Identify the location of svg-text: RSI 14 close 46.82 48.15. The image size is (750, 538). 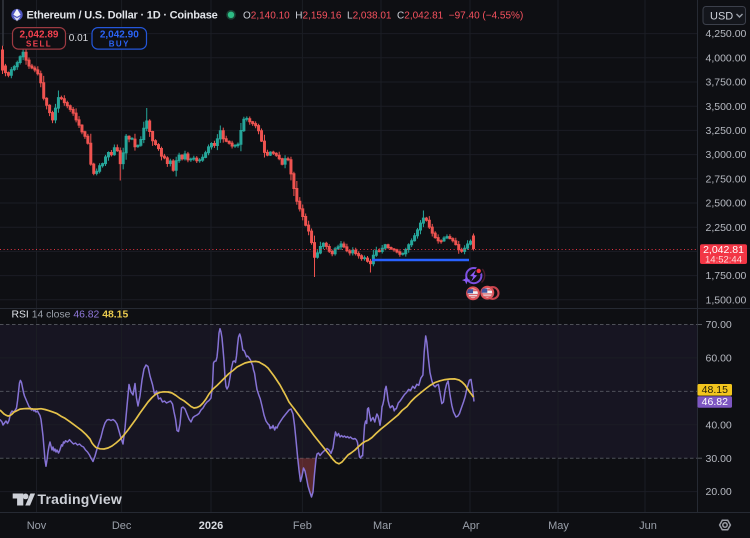
(70, 315).